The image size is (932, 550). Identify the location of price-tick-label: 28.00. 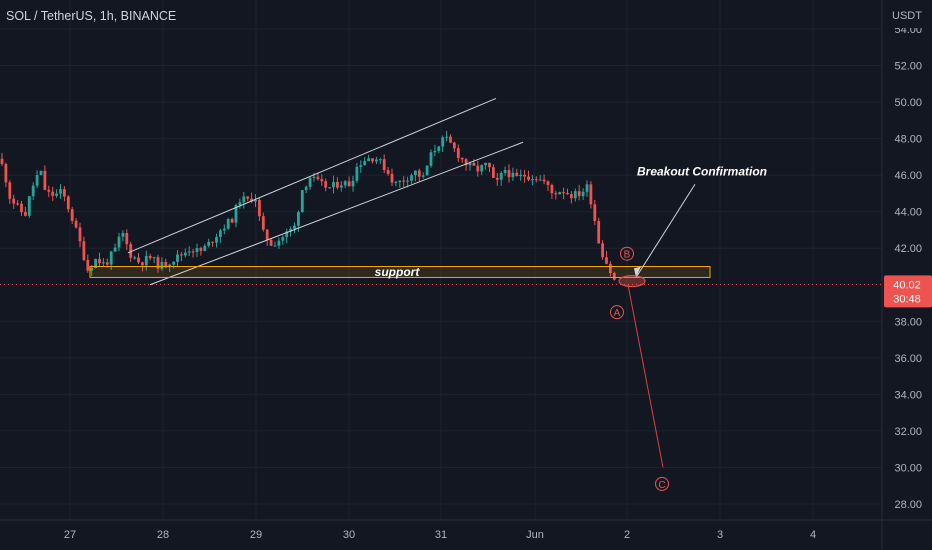
(908, 505).